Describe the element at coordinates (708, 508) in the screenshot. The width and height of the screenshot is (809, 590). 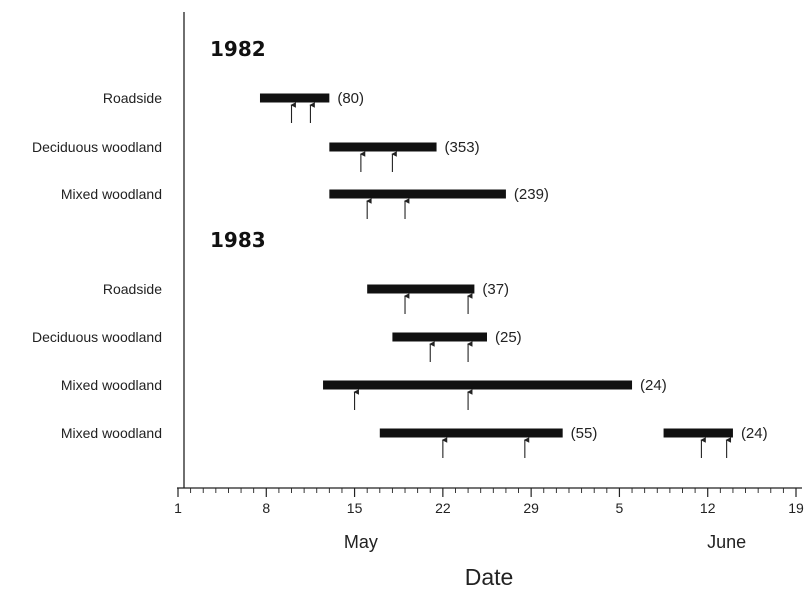
I see `x-tick-label: 12` at that location.